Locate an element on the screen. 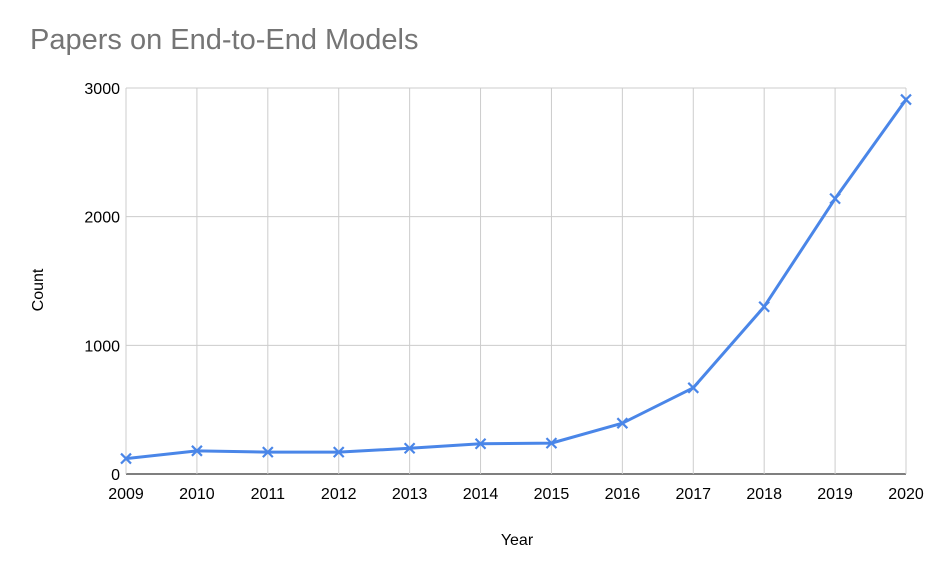  x-tick-label: 2012 is located at coordinates (339, 494).